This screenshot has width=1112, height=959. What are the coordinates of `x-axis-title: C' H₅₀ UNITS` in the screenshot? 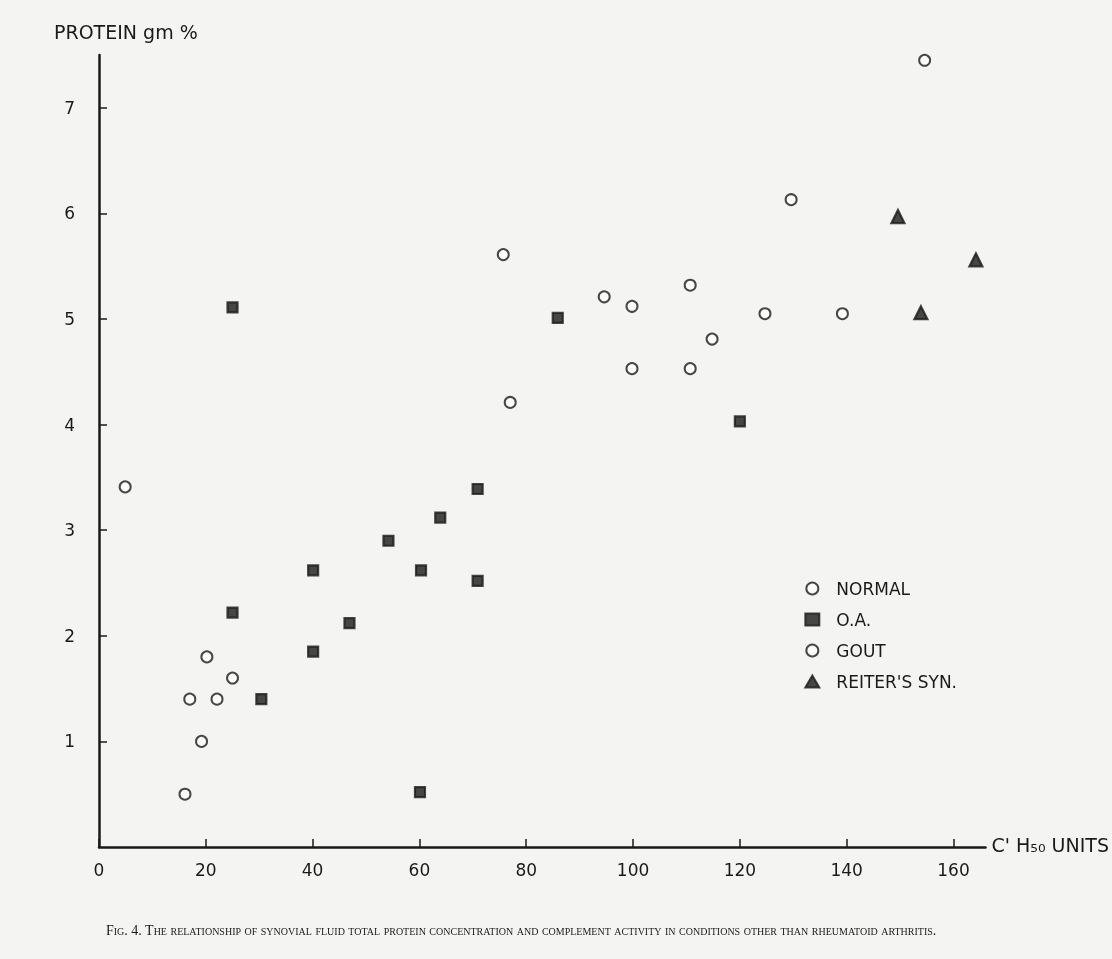 It's located at (1050, 844).